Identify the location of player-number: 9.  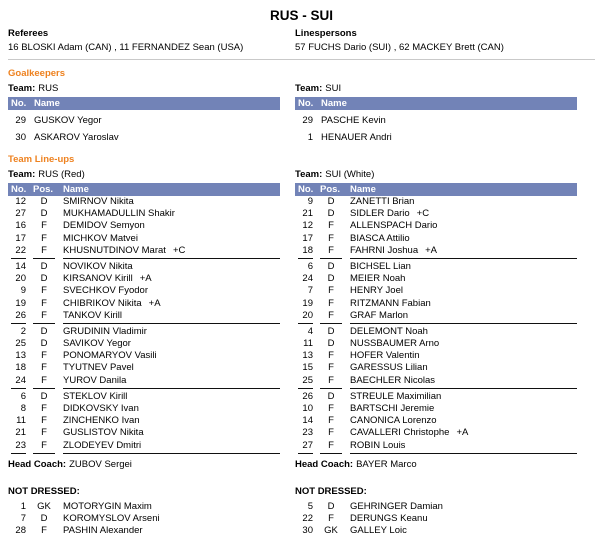
(23, 291).